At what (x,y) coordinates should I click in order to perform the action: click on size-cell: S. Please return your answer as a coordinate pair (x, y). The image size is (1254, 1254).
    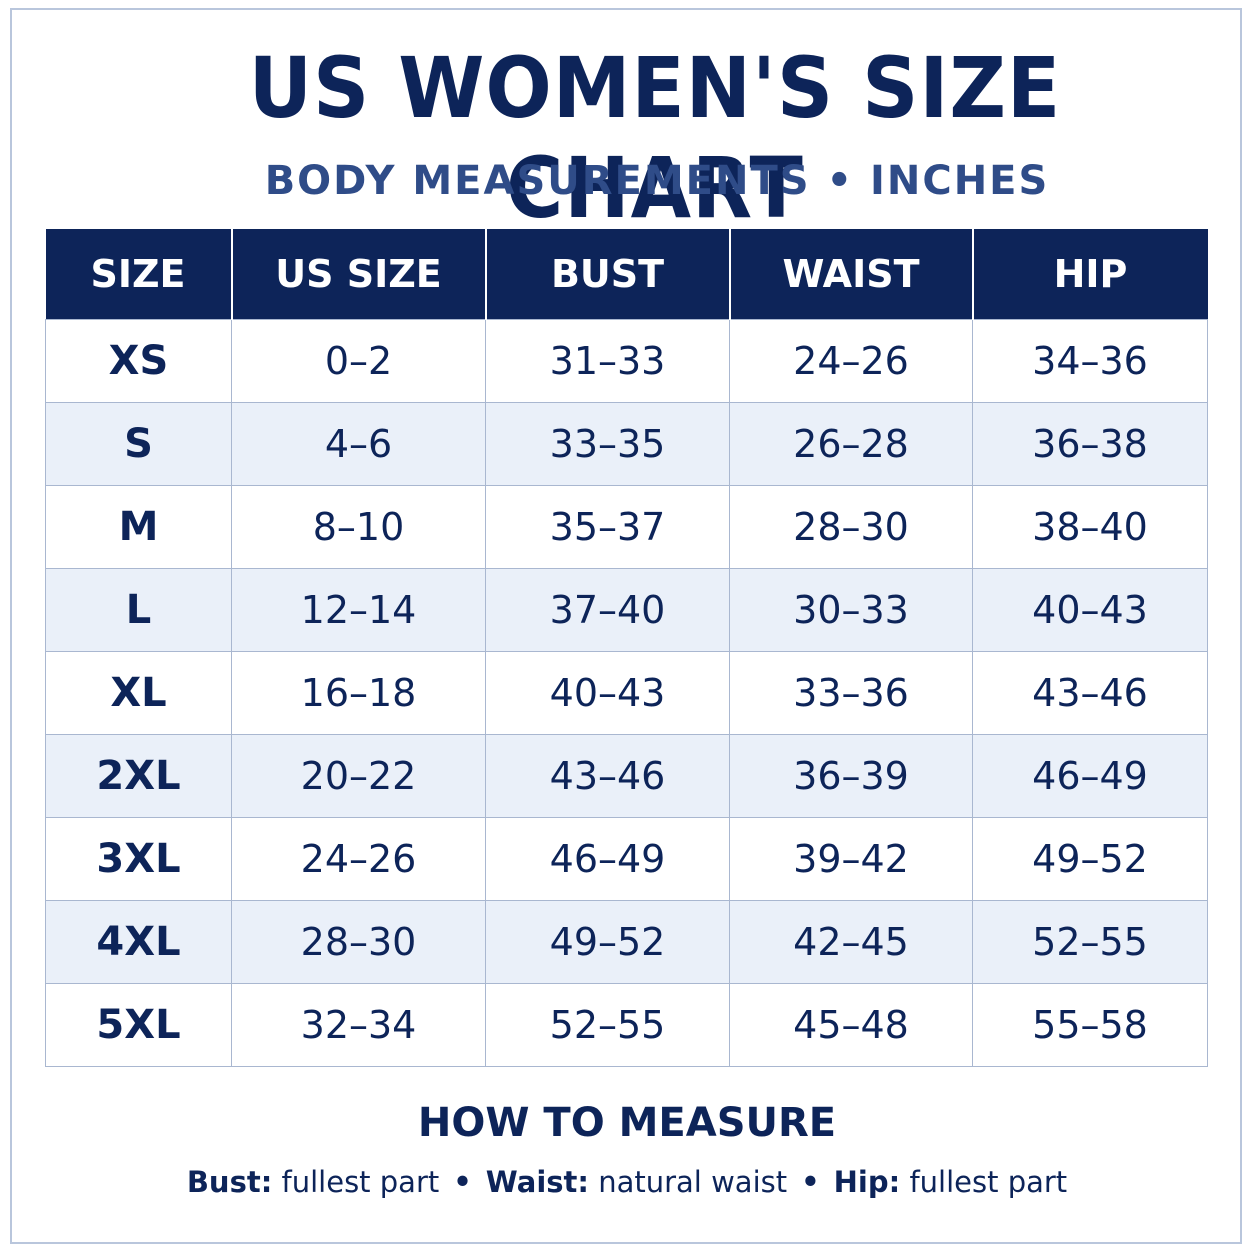
    Looking at the image, I should click on (138, 444).